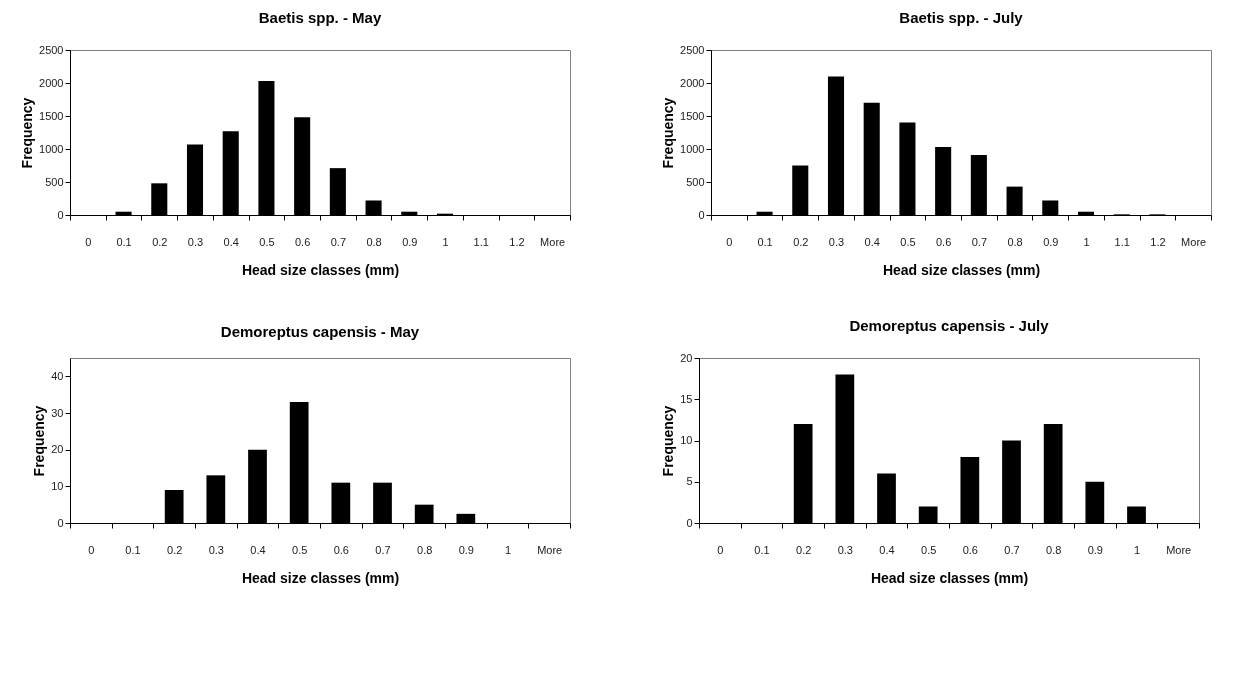 This screenshot has width=1256, height=686. What do you see at coordinates (961, 17) in the screenshot?
I see `chart-title: Baetis spp. - July` at bounding box center [961, 17].